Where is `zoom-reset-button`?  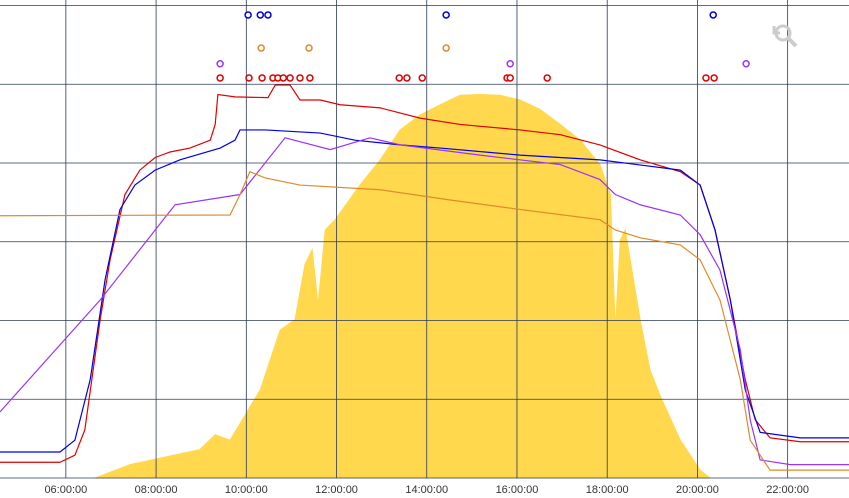 zoom-reset-button is located at coordinates (785, 36).